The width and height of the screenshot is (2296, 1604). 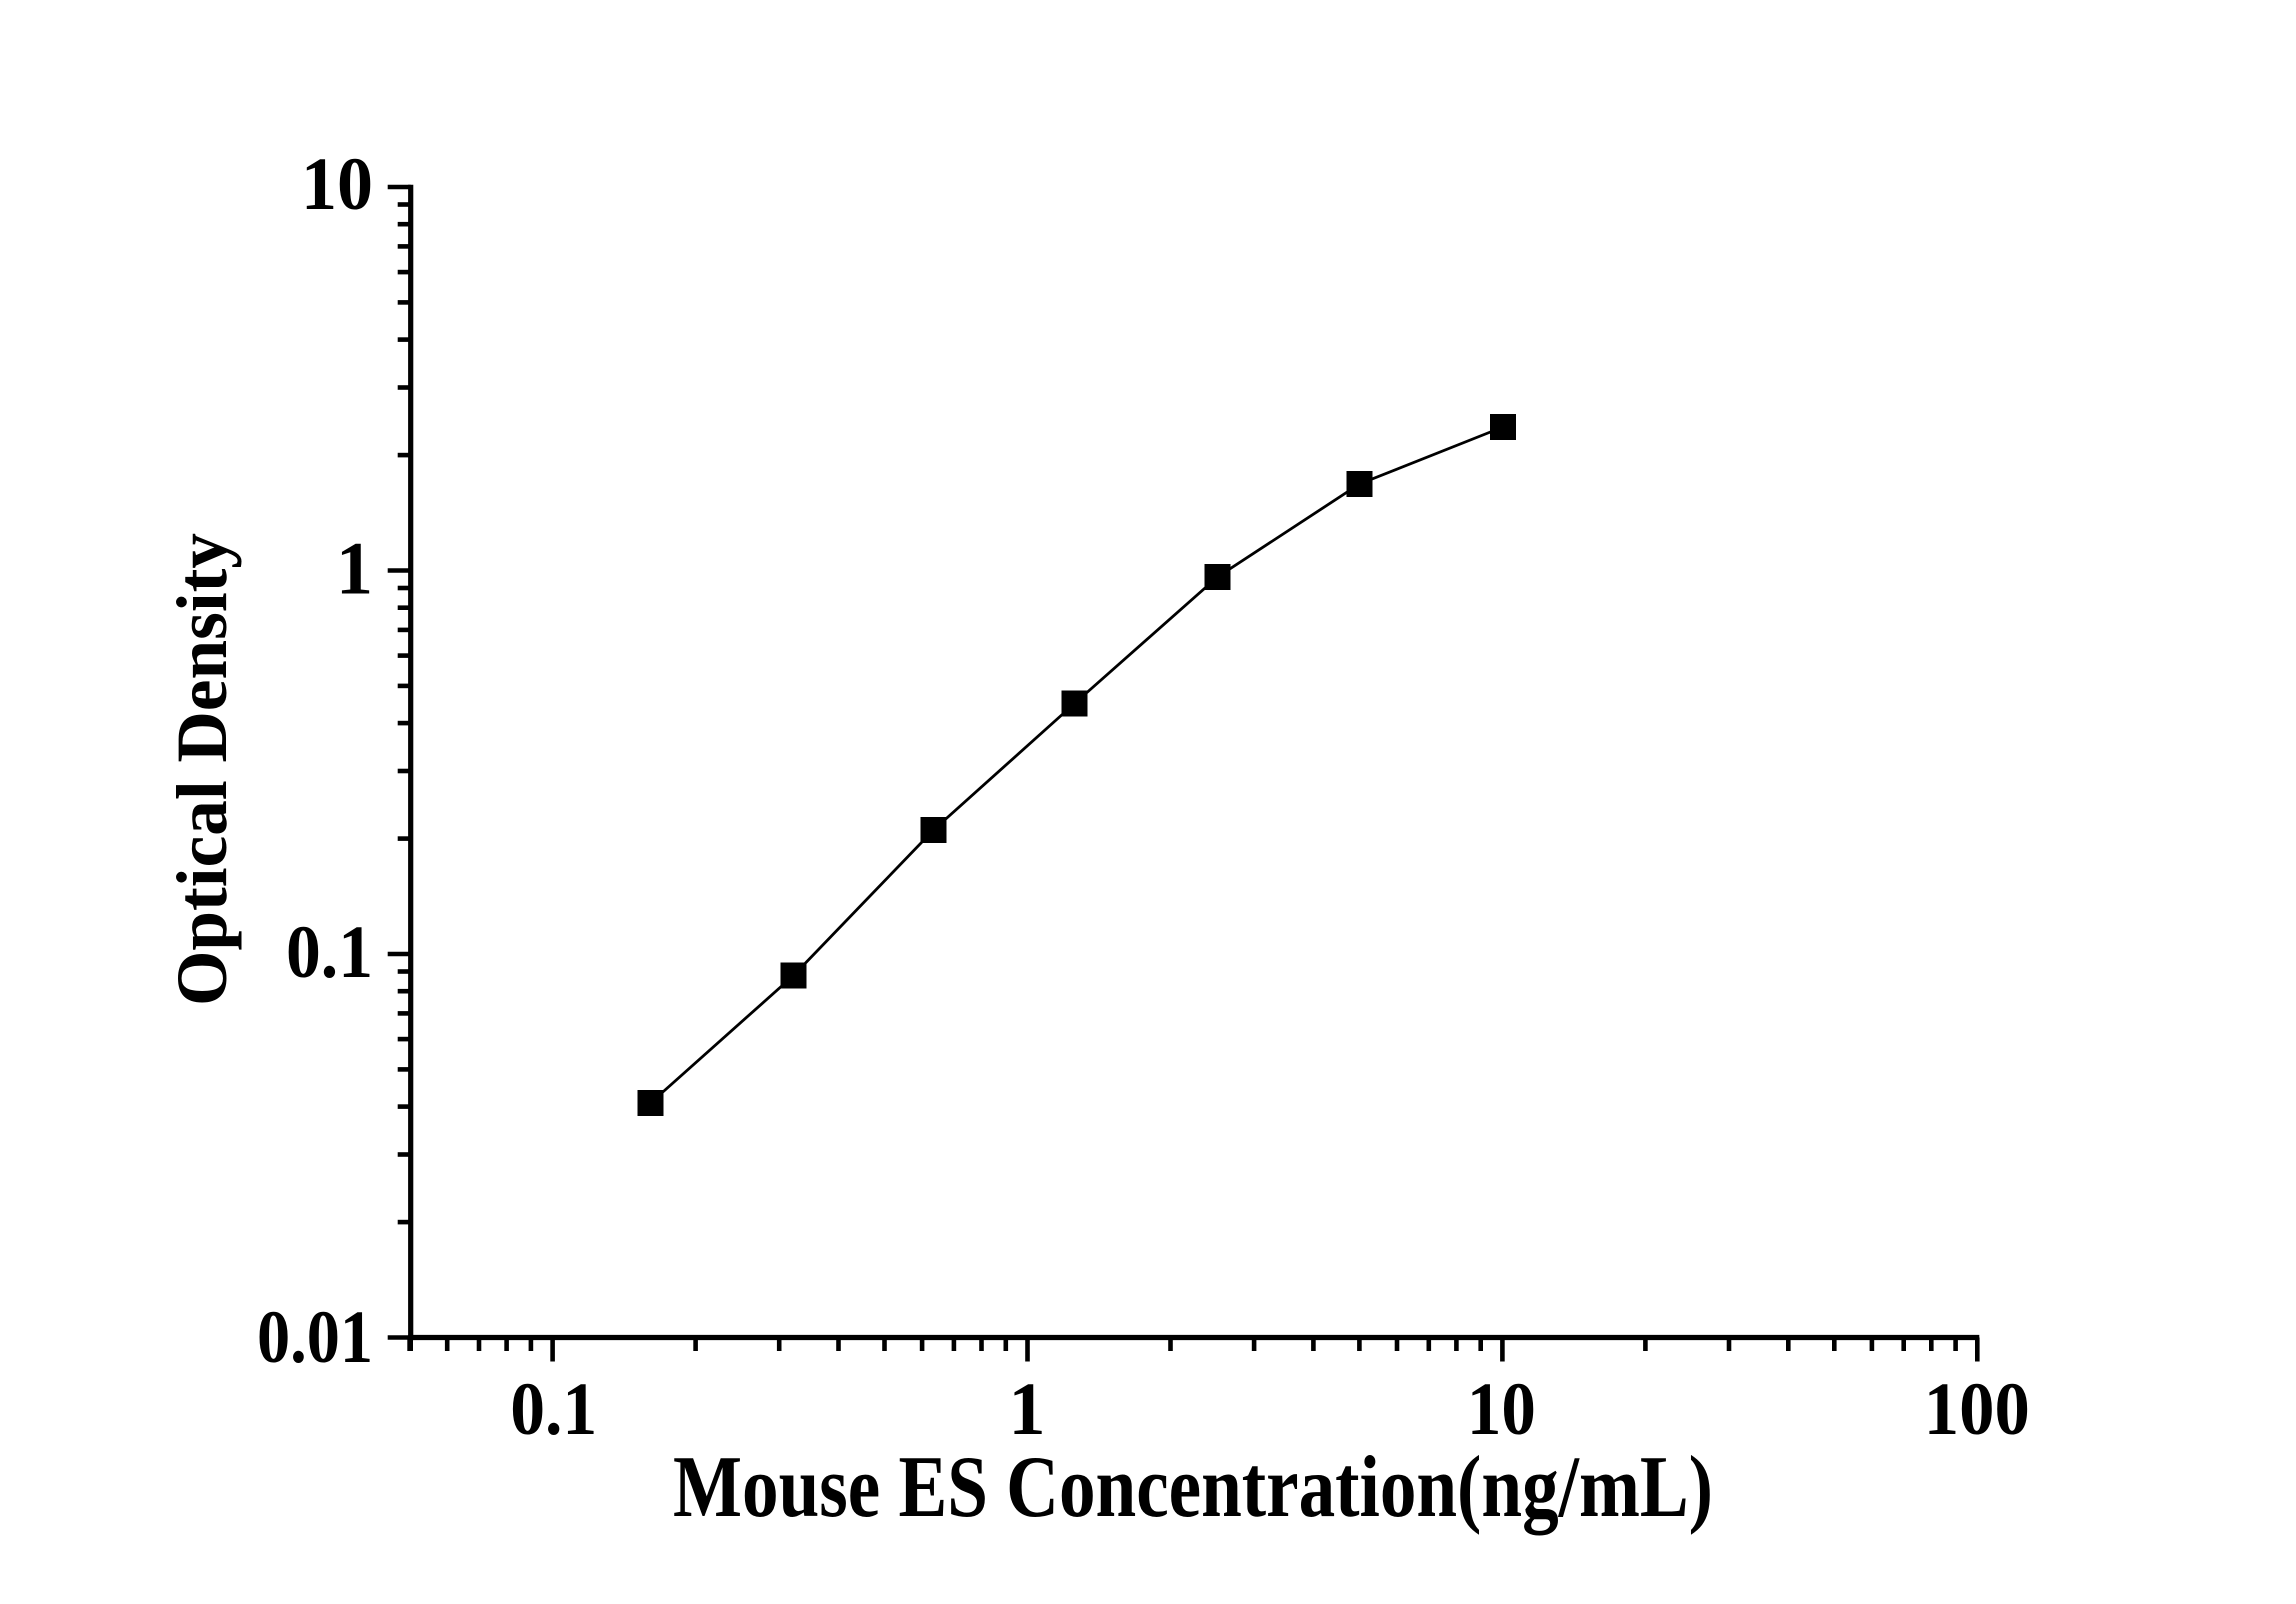 What do you see at coordinates (202, 769) in the screenshot?
I see `svg-text: Optical Density` at bounding box center [202, 769].